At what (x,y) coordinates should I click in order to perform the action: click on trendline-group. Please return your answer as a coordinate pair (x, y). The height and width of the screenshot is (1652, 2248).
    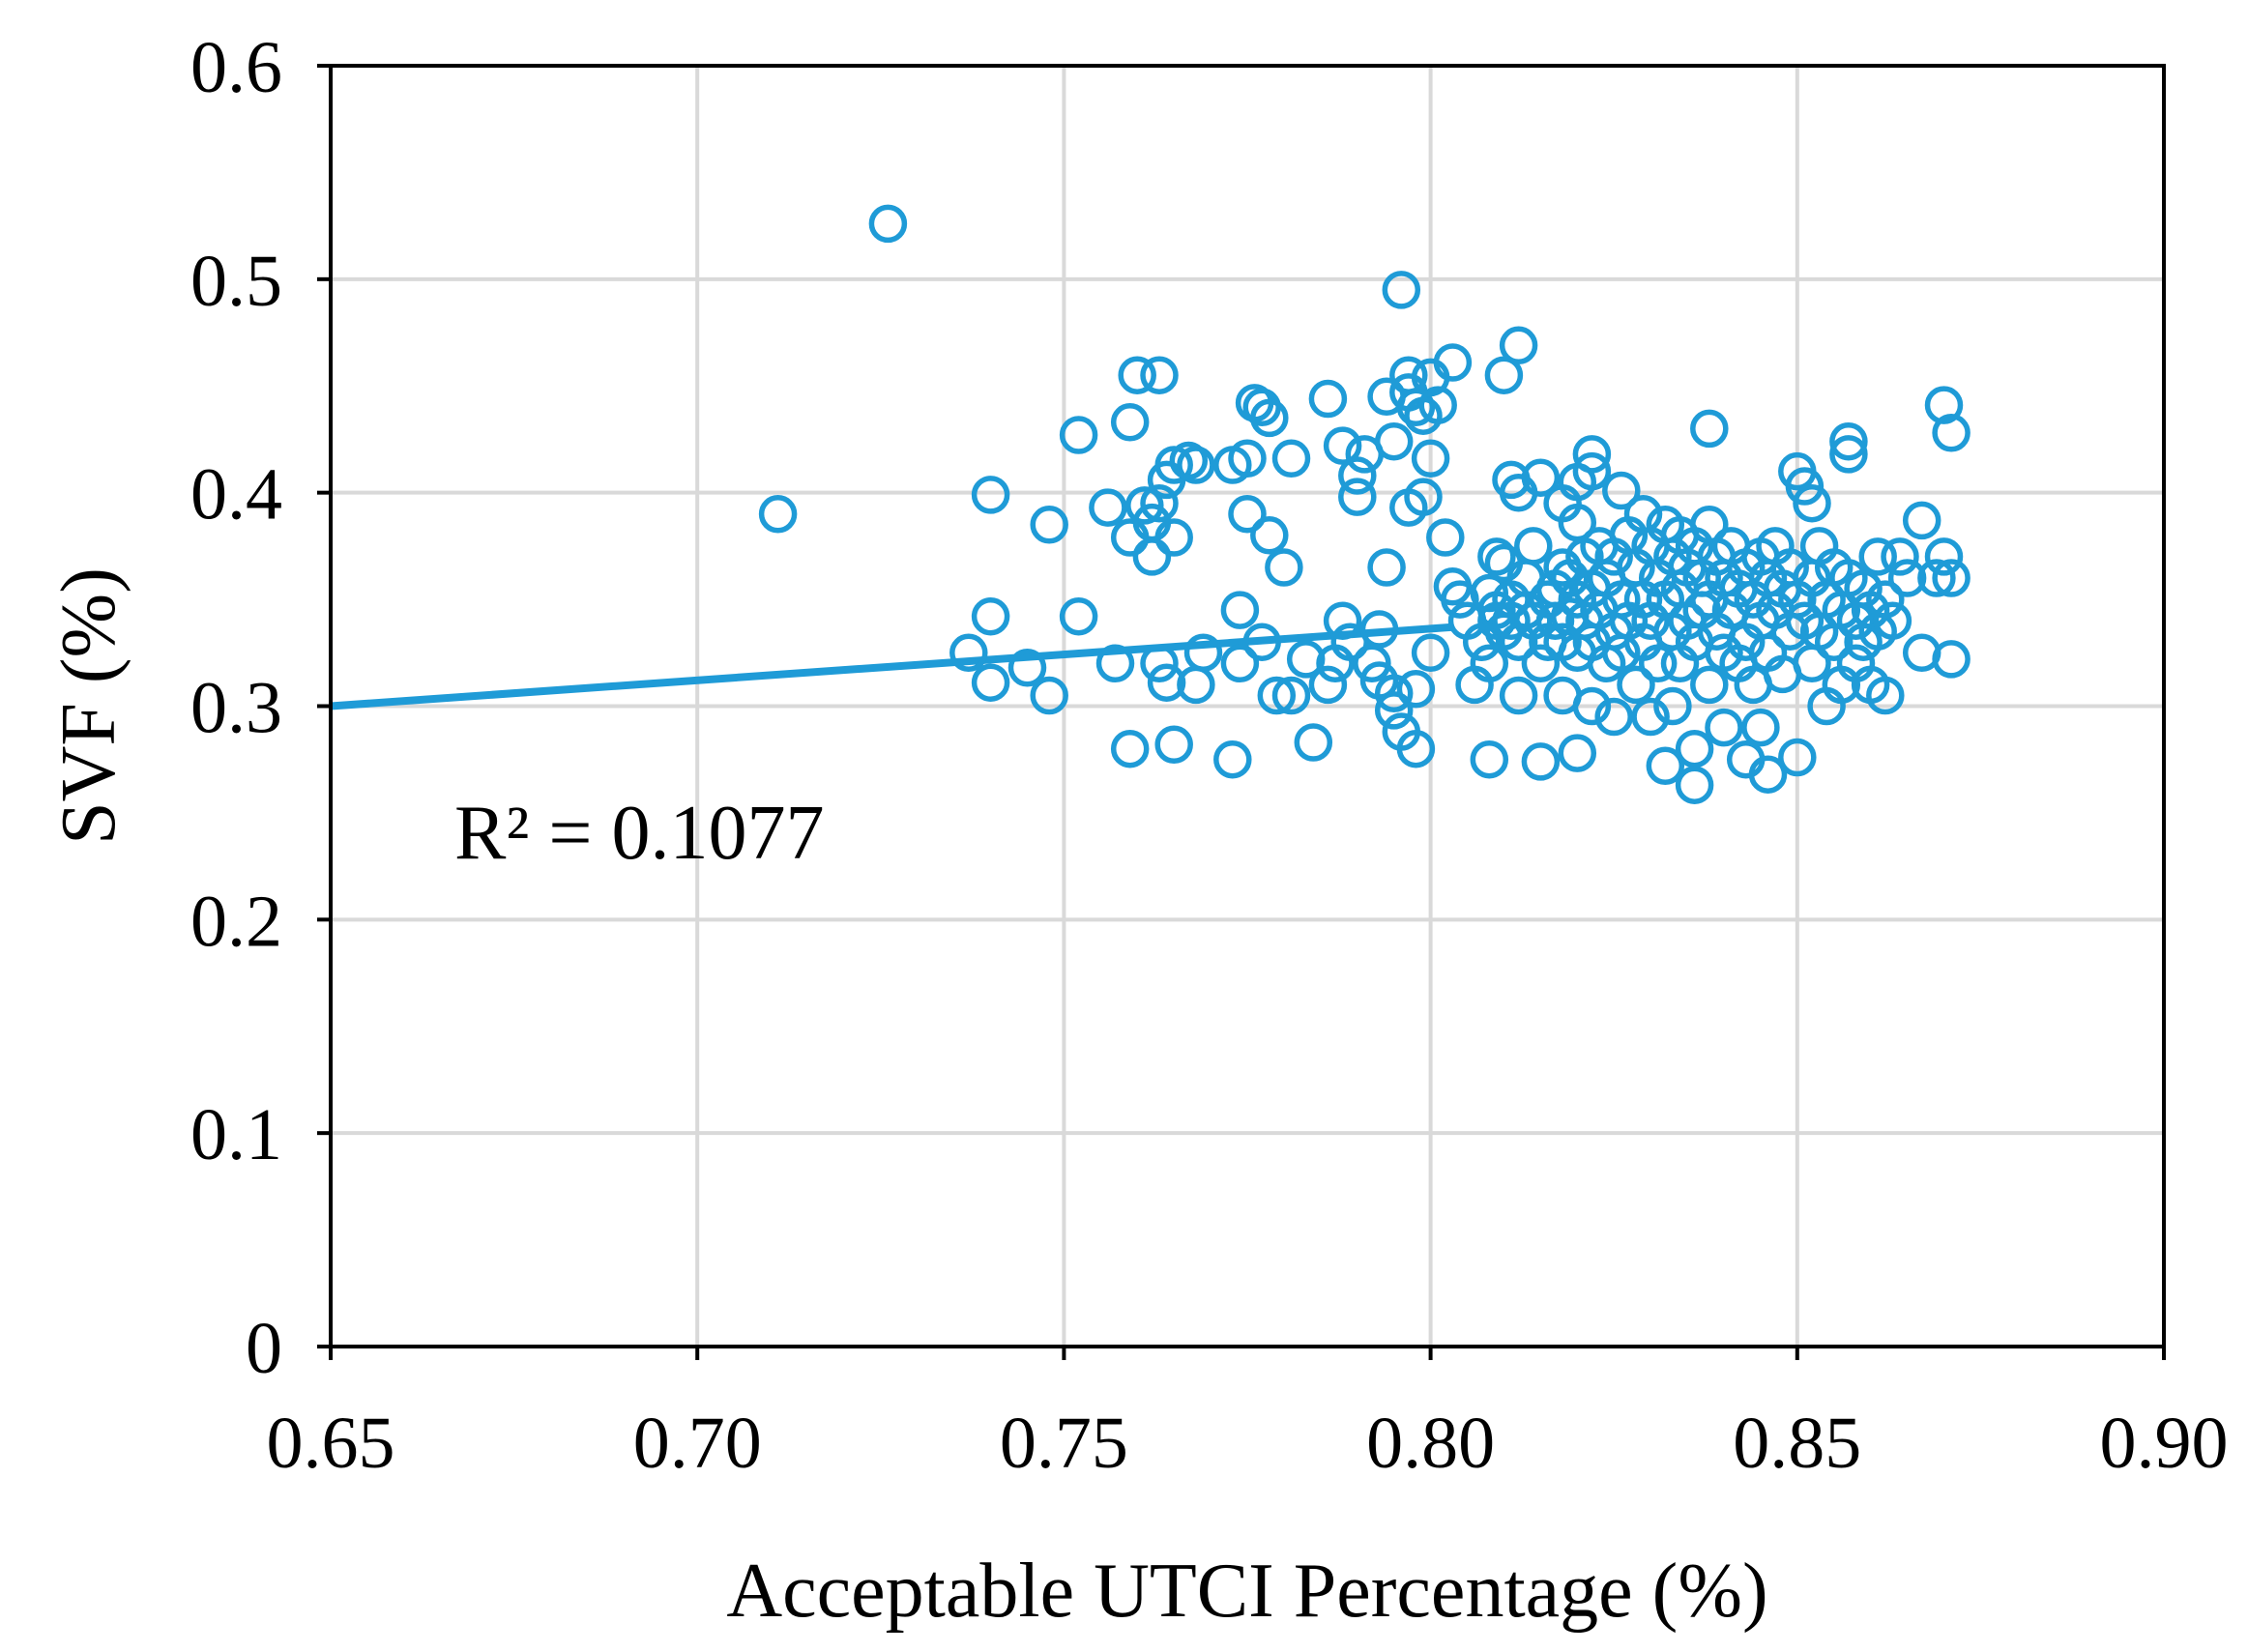
    Looking at the image, I should click on (891, 666).